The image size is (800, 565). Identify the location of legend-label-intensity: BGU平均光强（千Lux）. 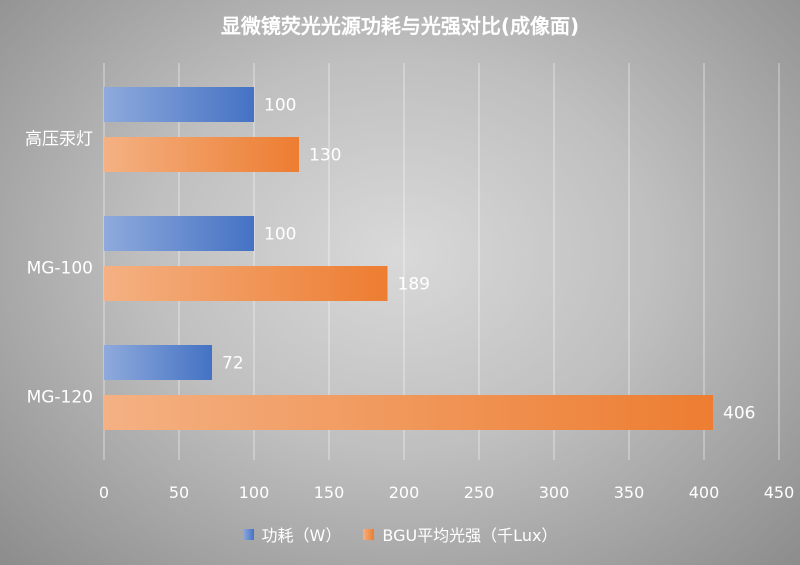
(470, 535).